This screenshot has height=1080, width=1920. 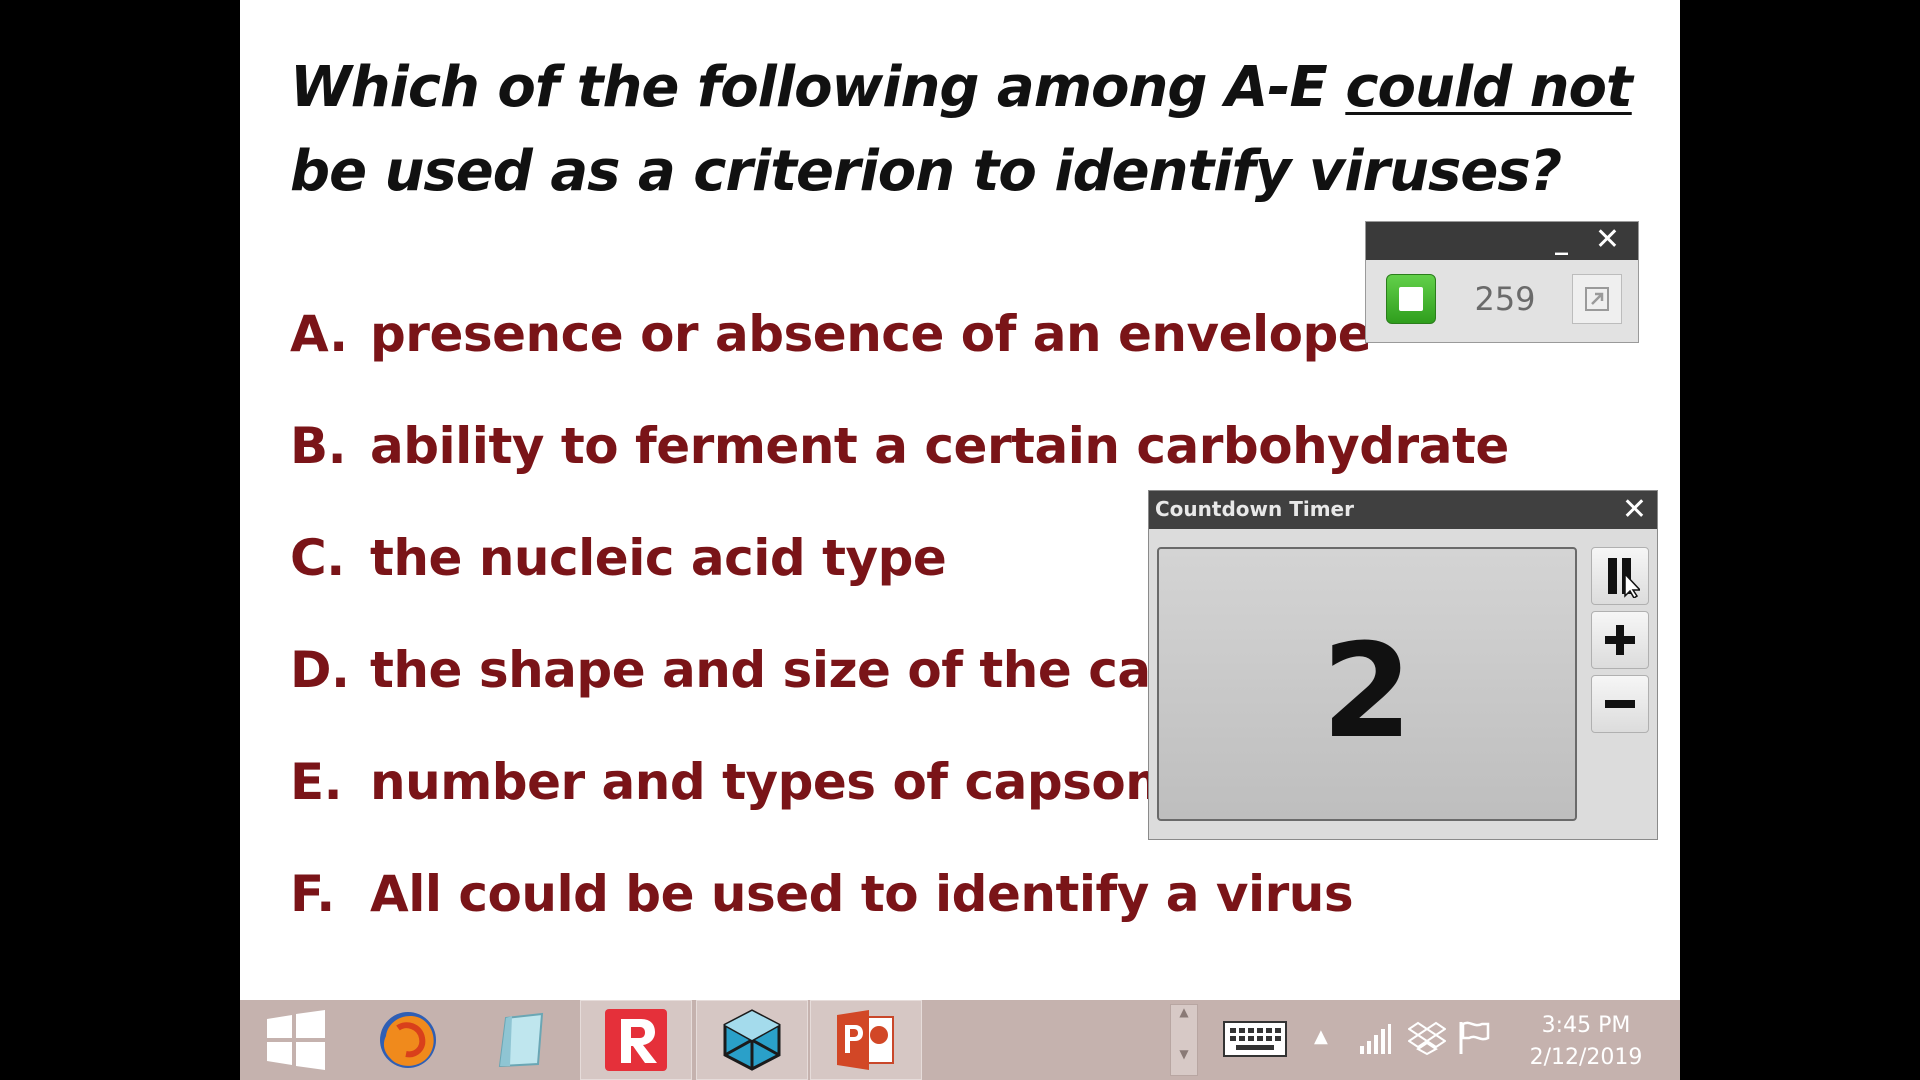 What do you see at coordinates (980, 558) in the screenshot?
I see `option-c: C. the nucleic acid type` at bounding box center [980, 558].